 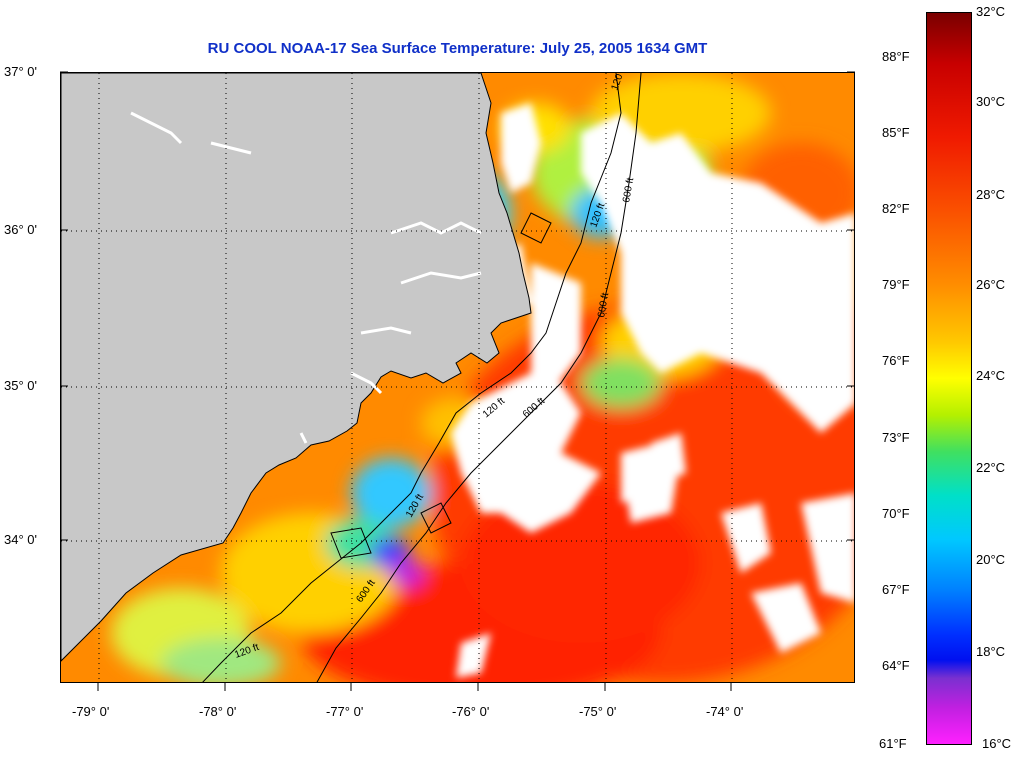 What do you see at coordinates (91, 711) in the screenshot?
I see `lon-label-79: -79° 0'` at bounding box center [91, 711].